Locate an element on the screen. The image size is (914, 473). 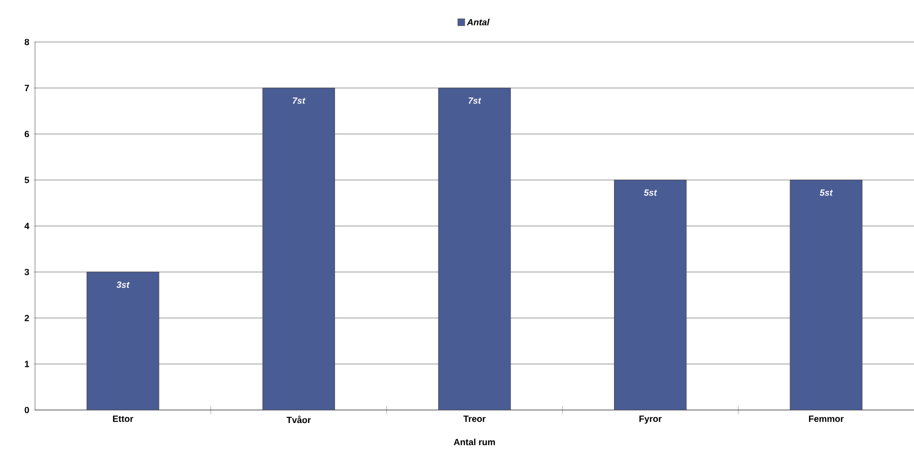
y-tick-label: 1 is located at coordinates (27, 364).